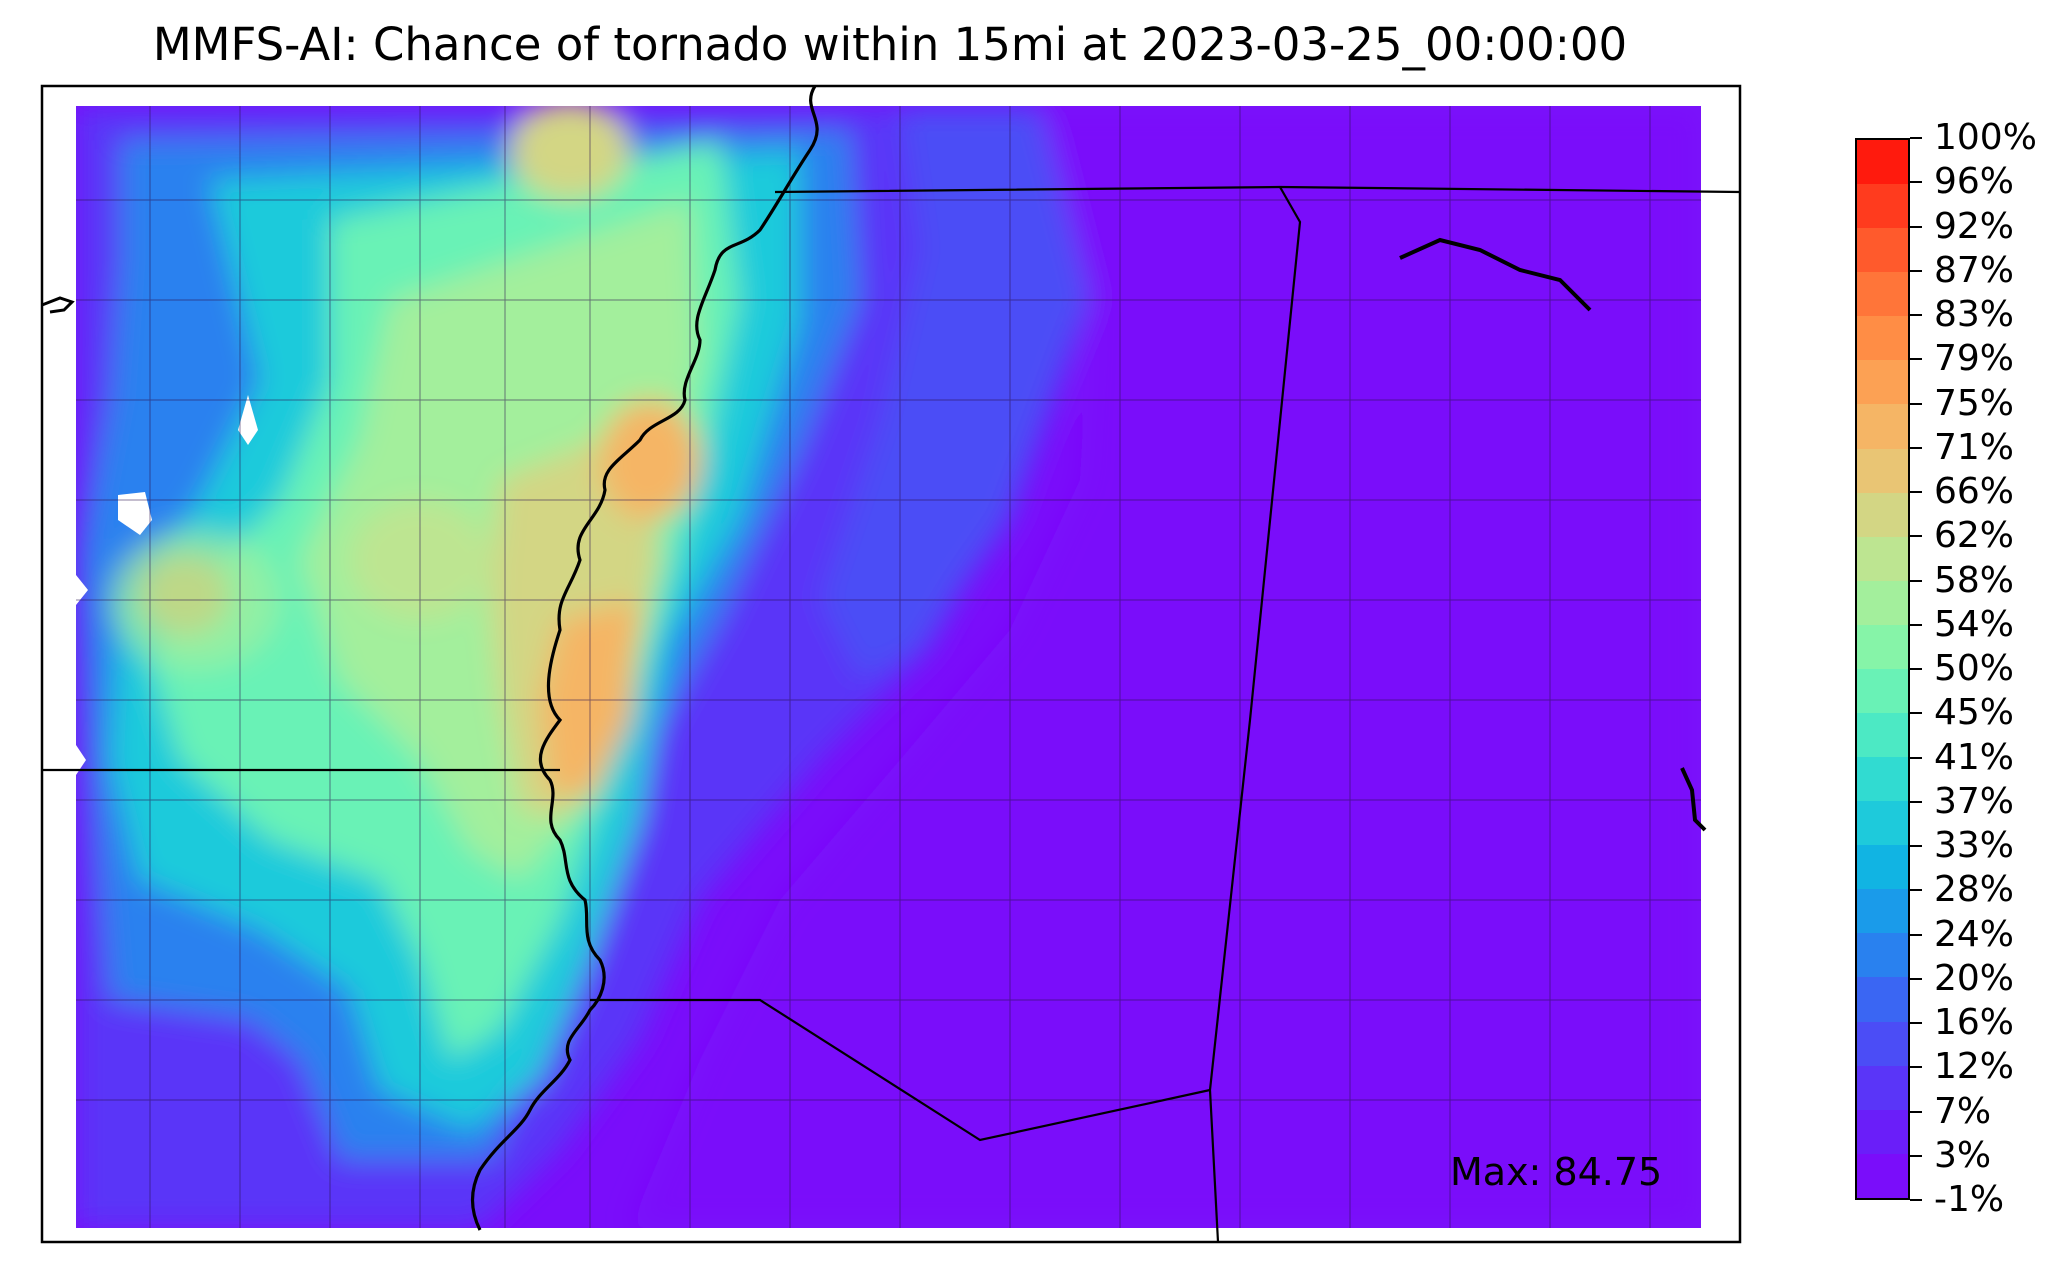  What do you see at coordinates (1974, 757) in the screenshot?
I see `colorbar-tick-label: 41%` at bounding box center [1974, 757].